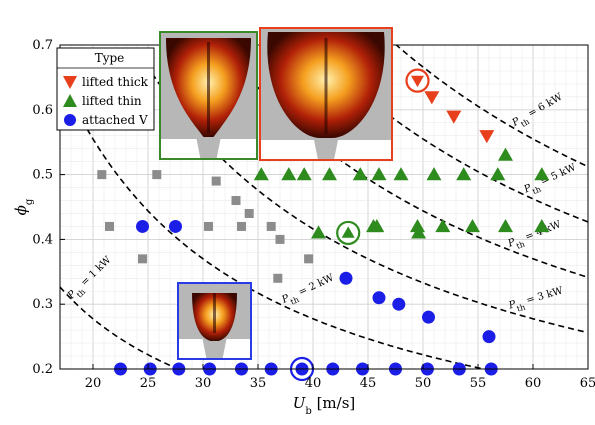  I want to click on y-axis: 0.2 0.3 0.4 0.5 0.6 0.7, so click(48, 207).